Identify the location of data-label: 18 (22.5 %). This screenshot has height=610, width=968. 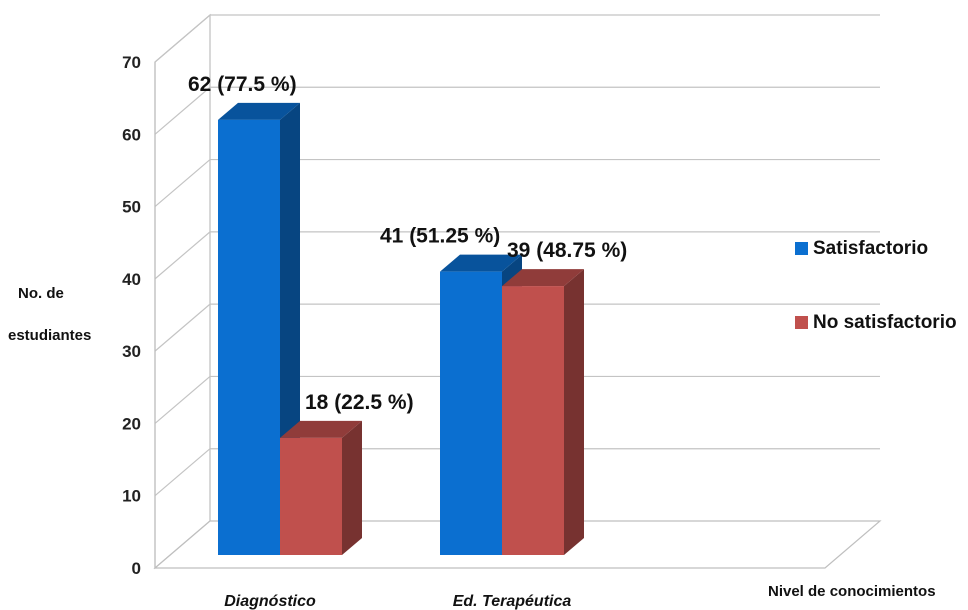
(359, 402).